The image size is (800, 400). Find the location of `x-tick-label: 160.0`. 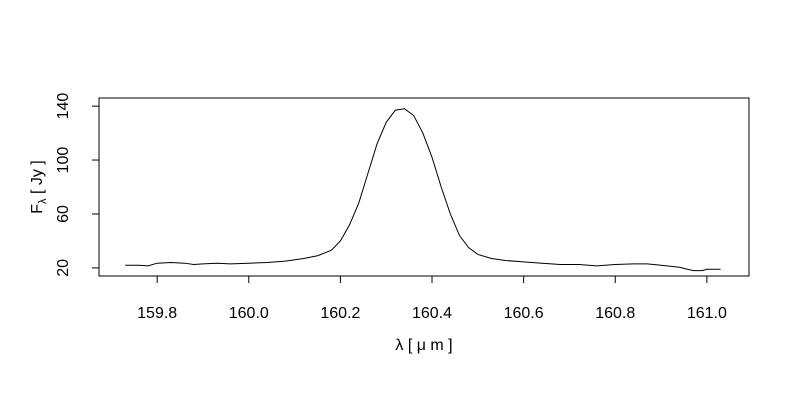

x-tick-label: 160.0 is located at coordinates (249, 313).